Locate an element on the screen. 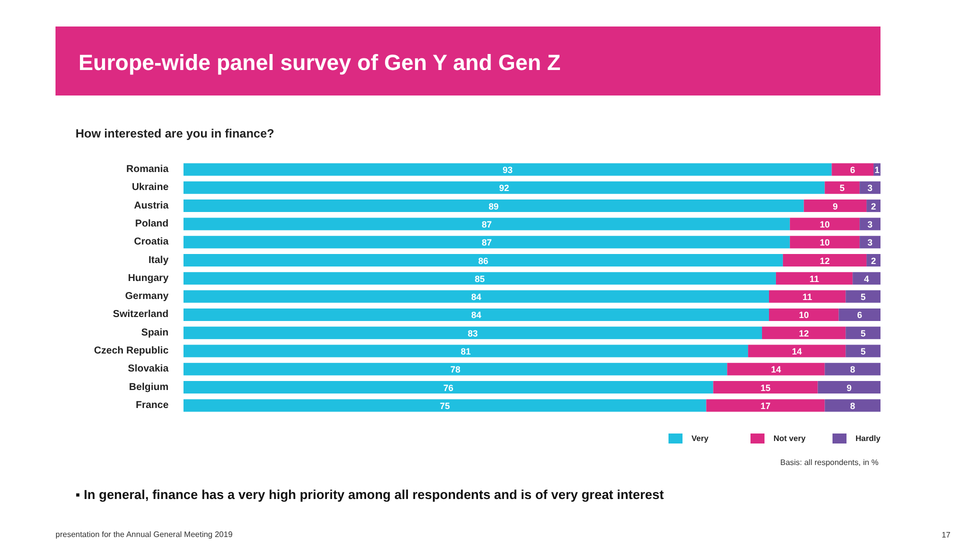  y-tick-label: Croatia is located at coordinates (151, 242).